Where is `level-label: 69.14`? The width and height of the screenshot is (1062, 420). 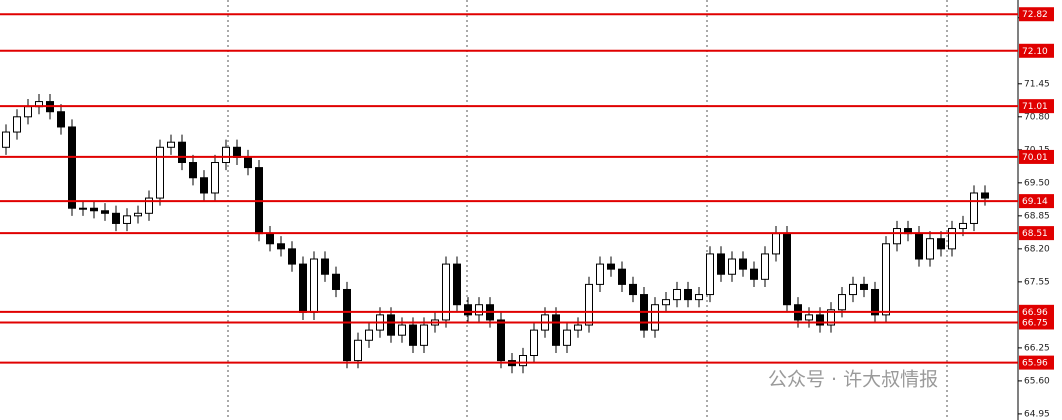 level-label: 69.14 is located at coordinates (1035, 202).